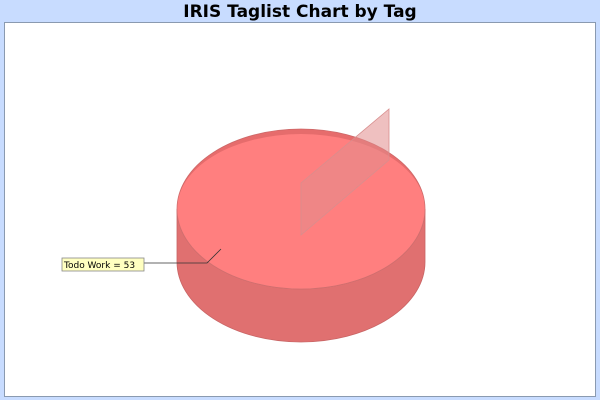 The image size is (600, 400). What do you see at coordinates (345, 172) in the screenshot?
I see `pie-seam-wall` at bounding box center [345, 172].